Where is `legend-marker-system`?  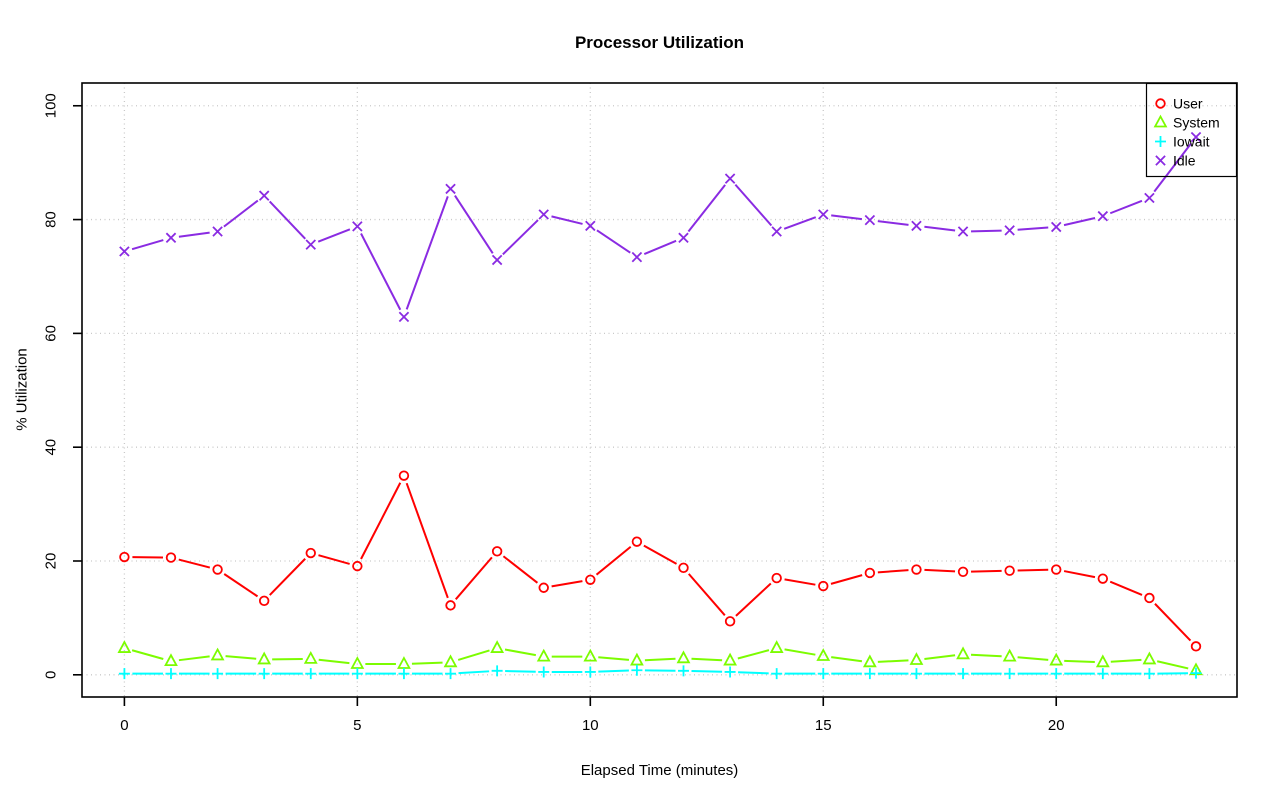
legend-marker-system is located at coordinates (1160, 121).